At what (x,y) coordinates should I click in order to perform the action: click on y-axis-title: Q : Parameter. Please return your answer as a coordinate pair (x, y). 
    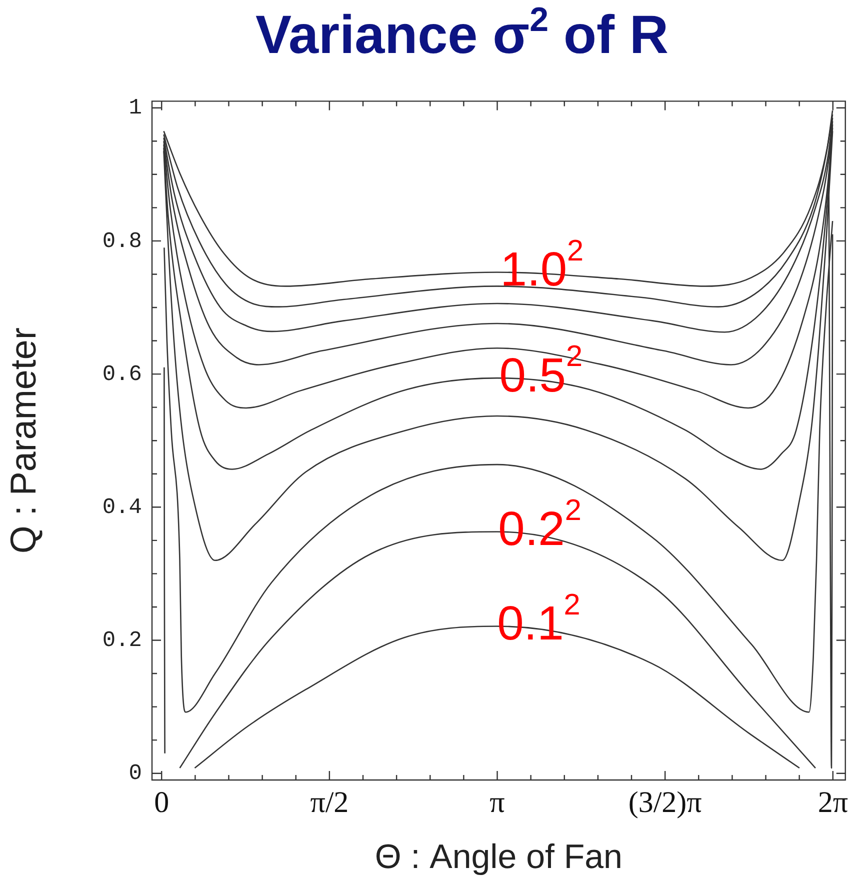
    Looking at the image, I should click on (23, 441).